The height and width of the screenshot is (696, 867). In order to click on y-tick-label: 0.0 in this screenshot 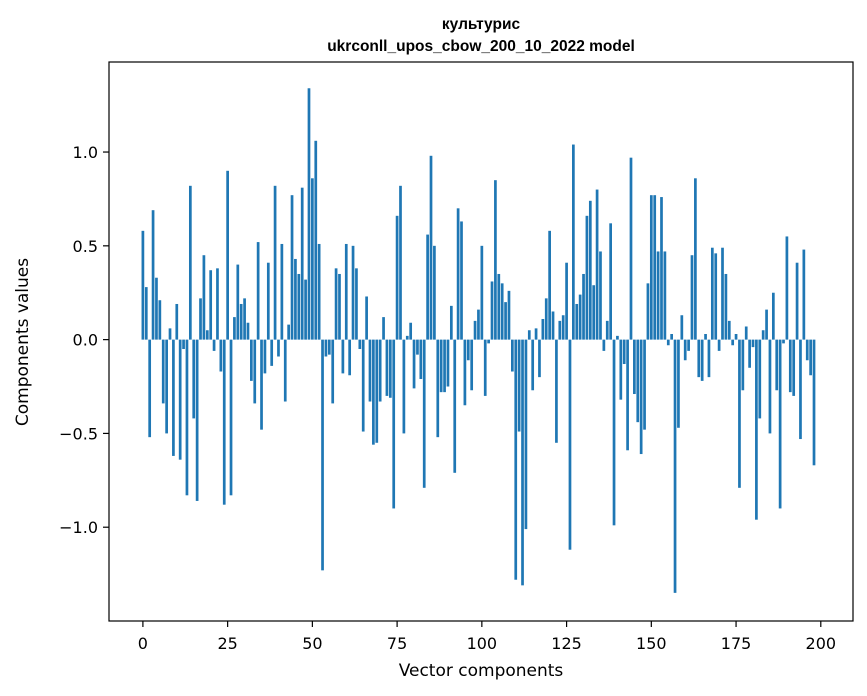, I will do `click(85, 340)`.